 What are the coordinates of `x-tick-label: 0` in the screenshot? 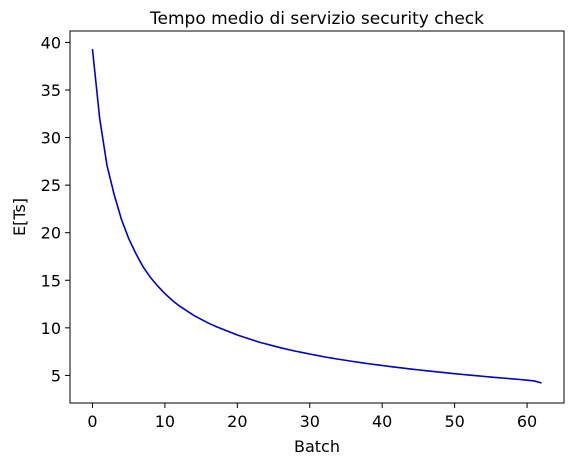 It's located at (92, 421).